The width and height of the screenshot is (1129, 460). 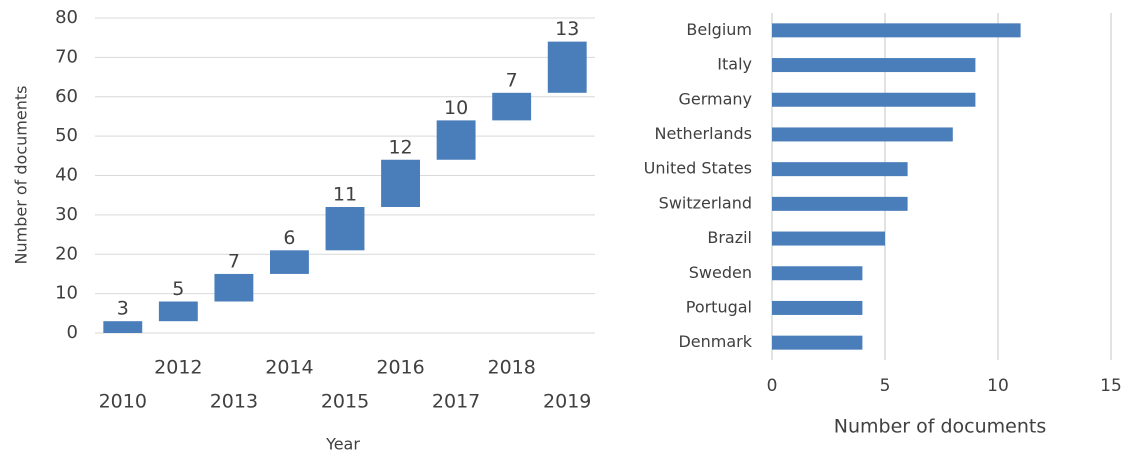 I want to click on y-tick-label: Germany, so click(x=715, y=98).